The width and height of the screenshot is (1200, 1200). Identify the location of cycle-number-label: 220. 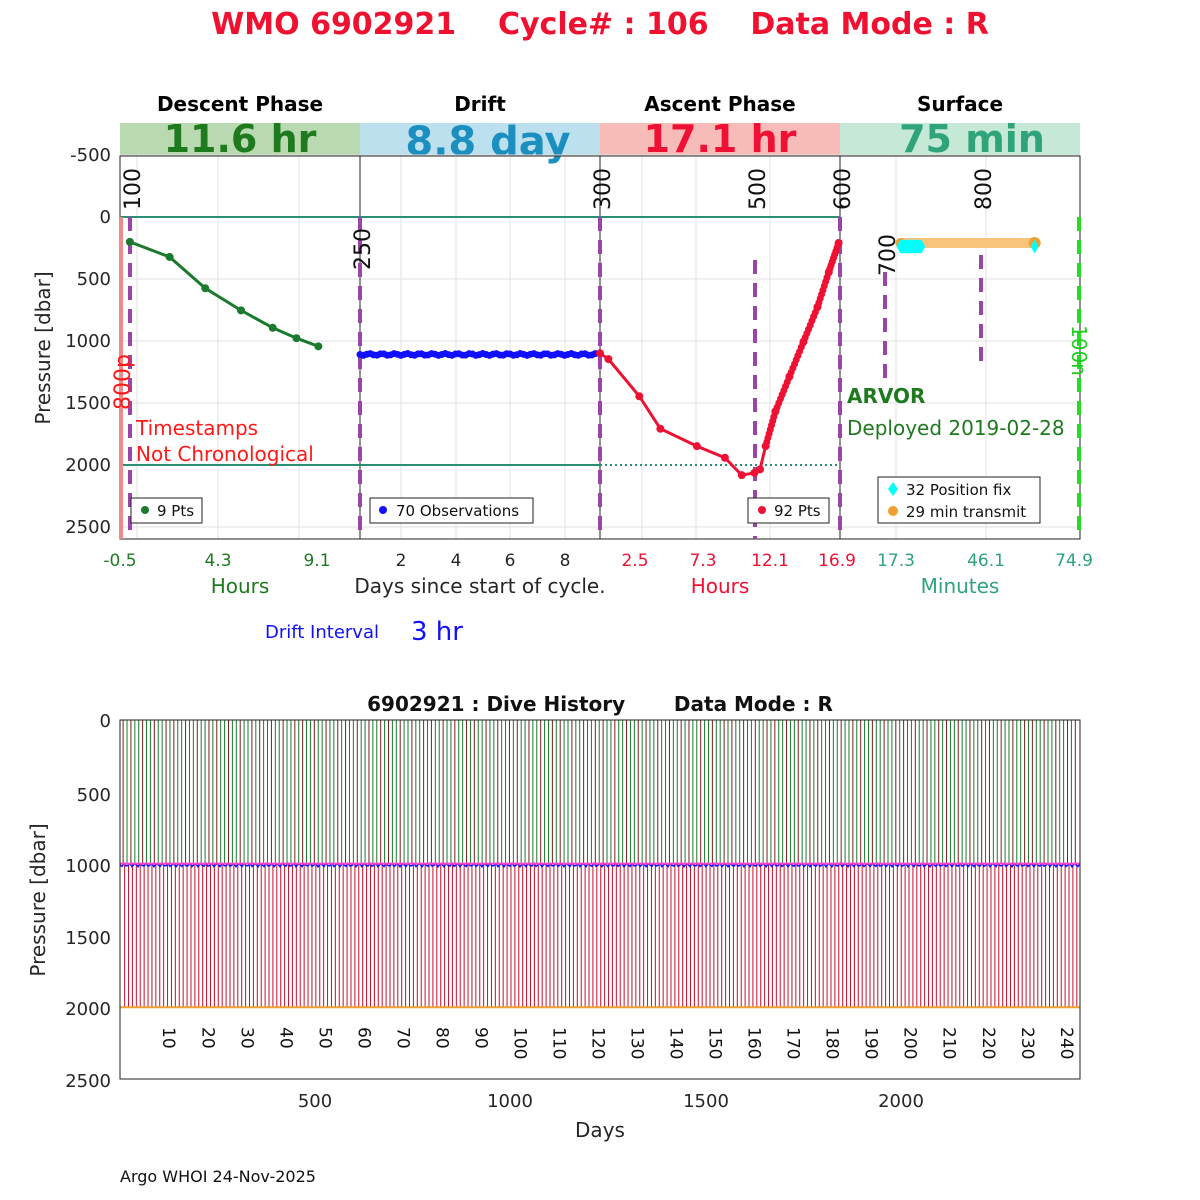
(988, 1043).